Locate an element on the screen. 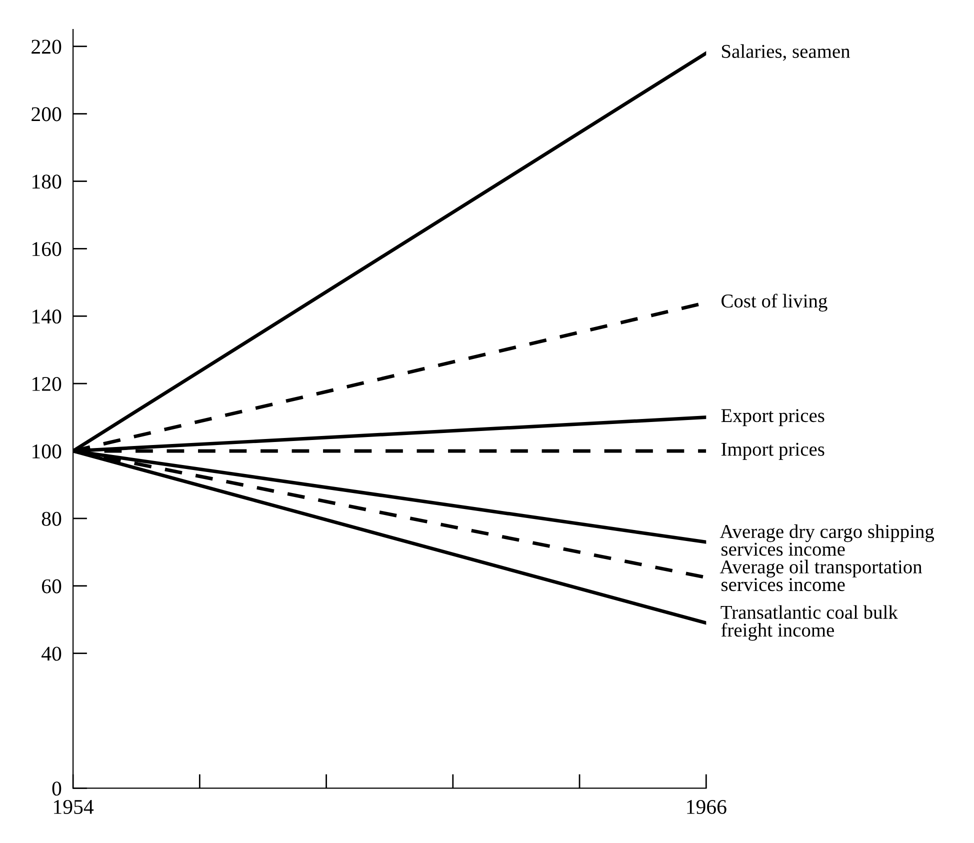  y-tick-label: 120 is located at coordinates (47, 383).